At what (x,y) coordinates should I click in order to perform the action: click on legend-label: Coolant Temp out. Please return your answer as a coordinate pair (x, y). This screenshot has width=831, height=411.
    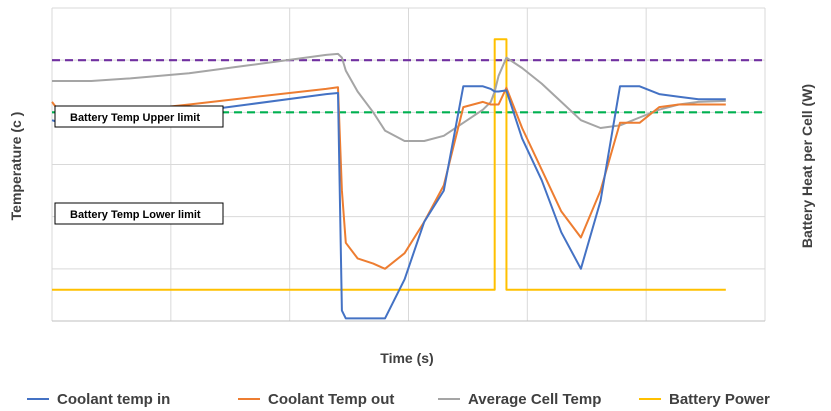
    Looking at the image, I should click on (331, 399).